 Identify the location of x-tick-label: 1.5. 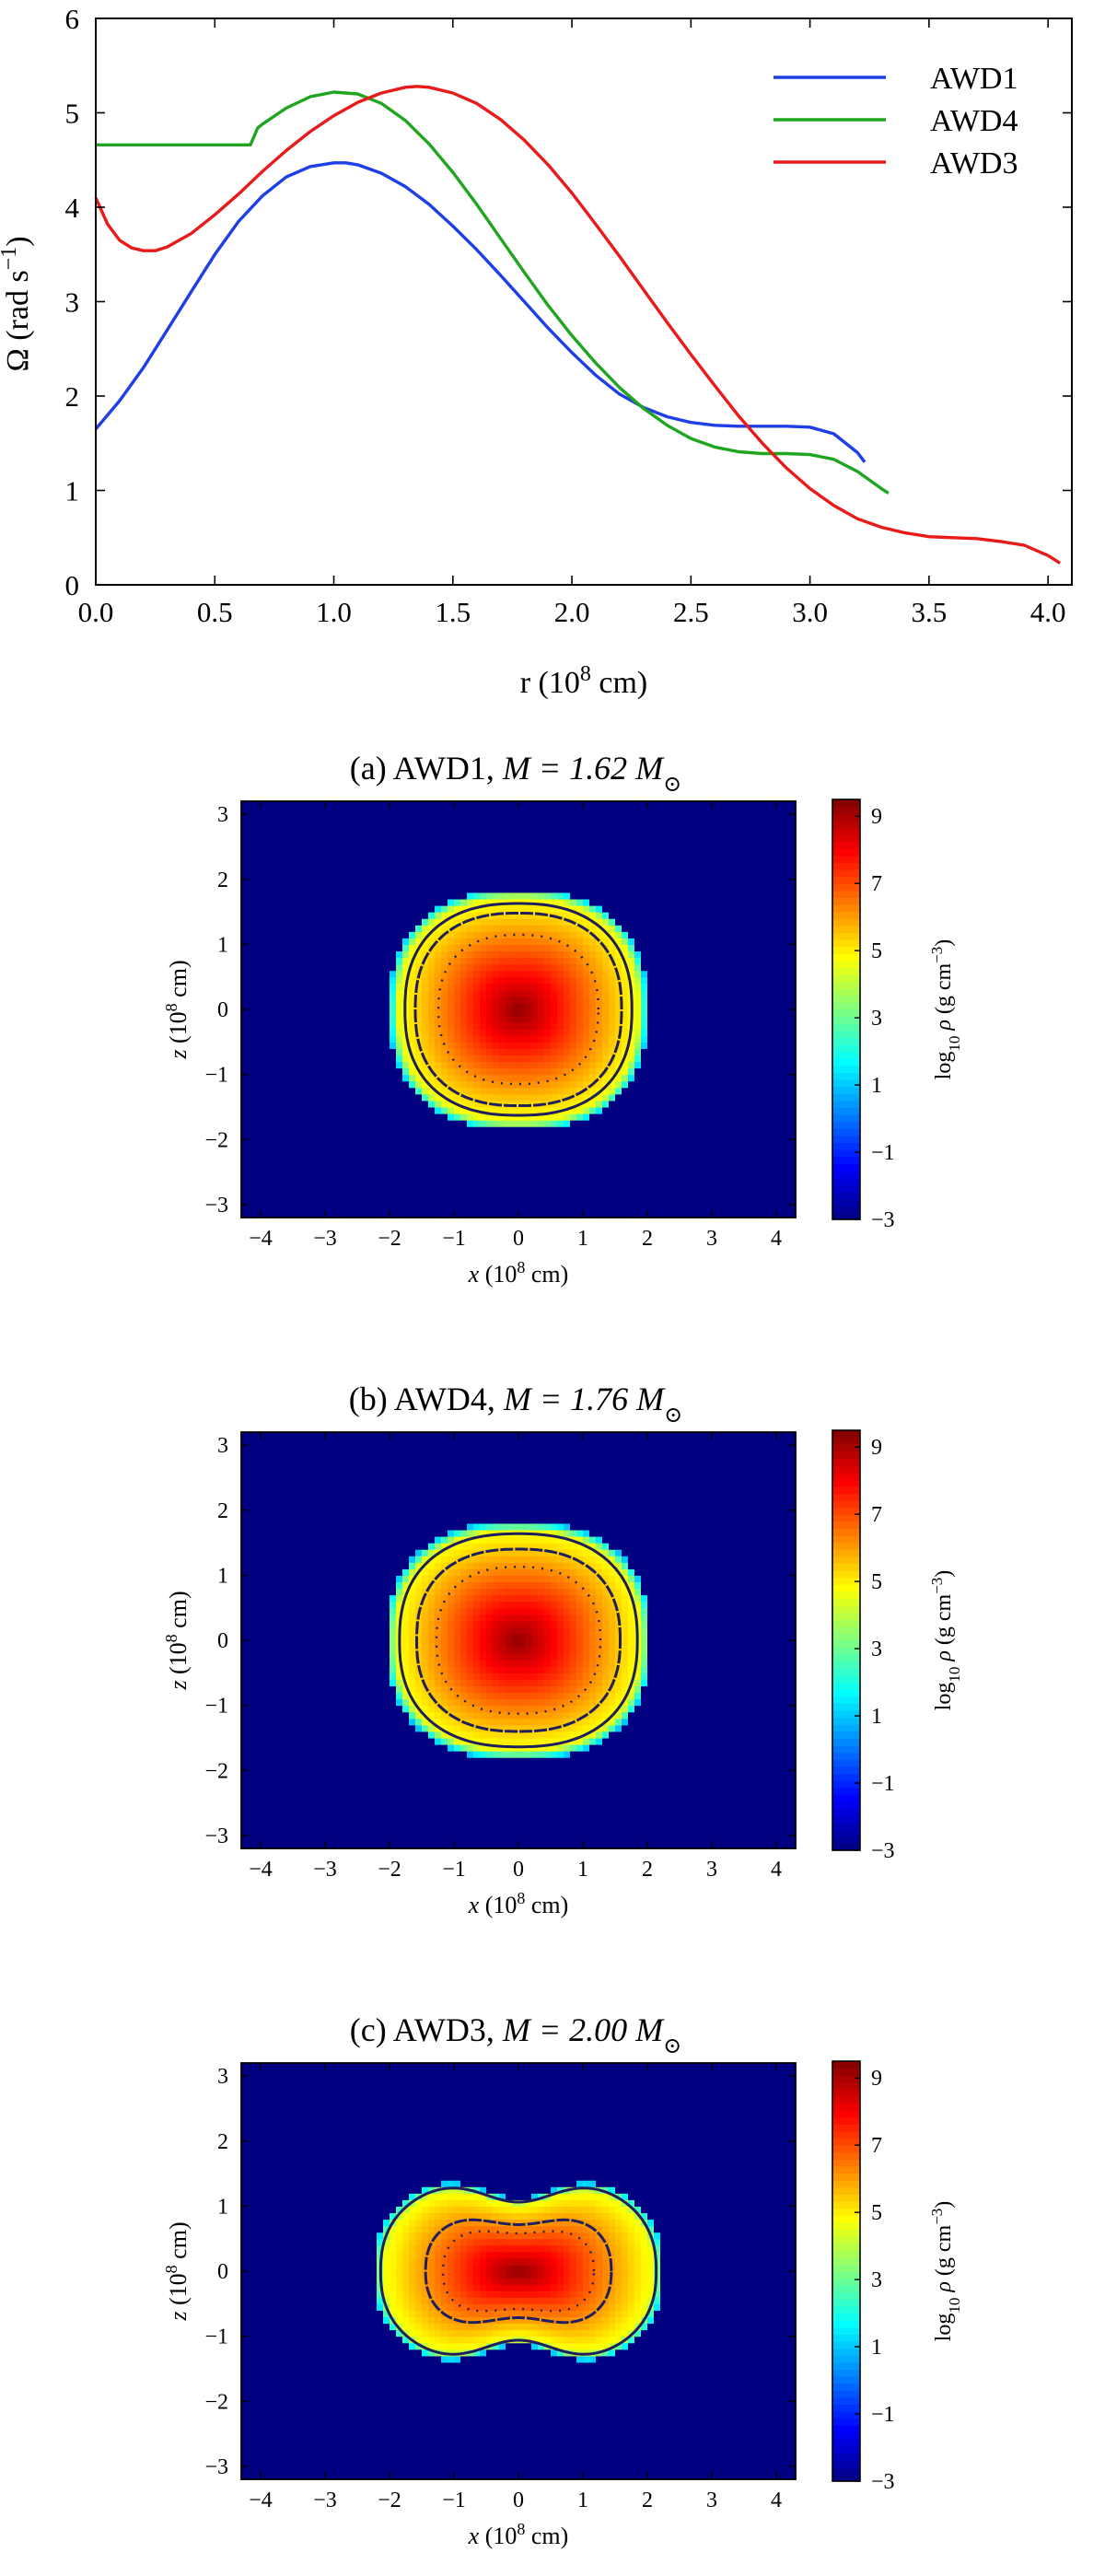
(453, 612).